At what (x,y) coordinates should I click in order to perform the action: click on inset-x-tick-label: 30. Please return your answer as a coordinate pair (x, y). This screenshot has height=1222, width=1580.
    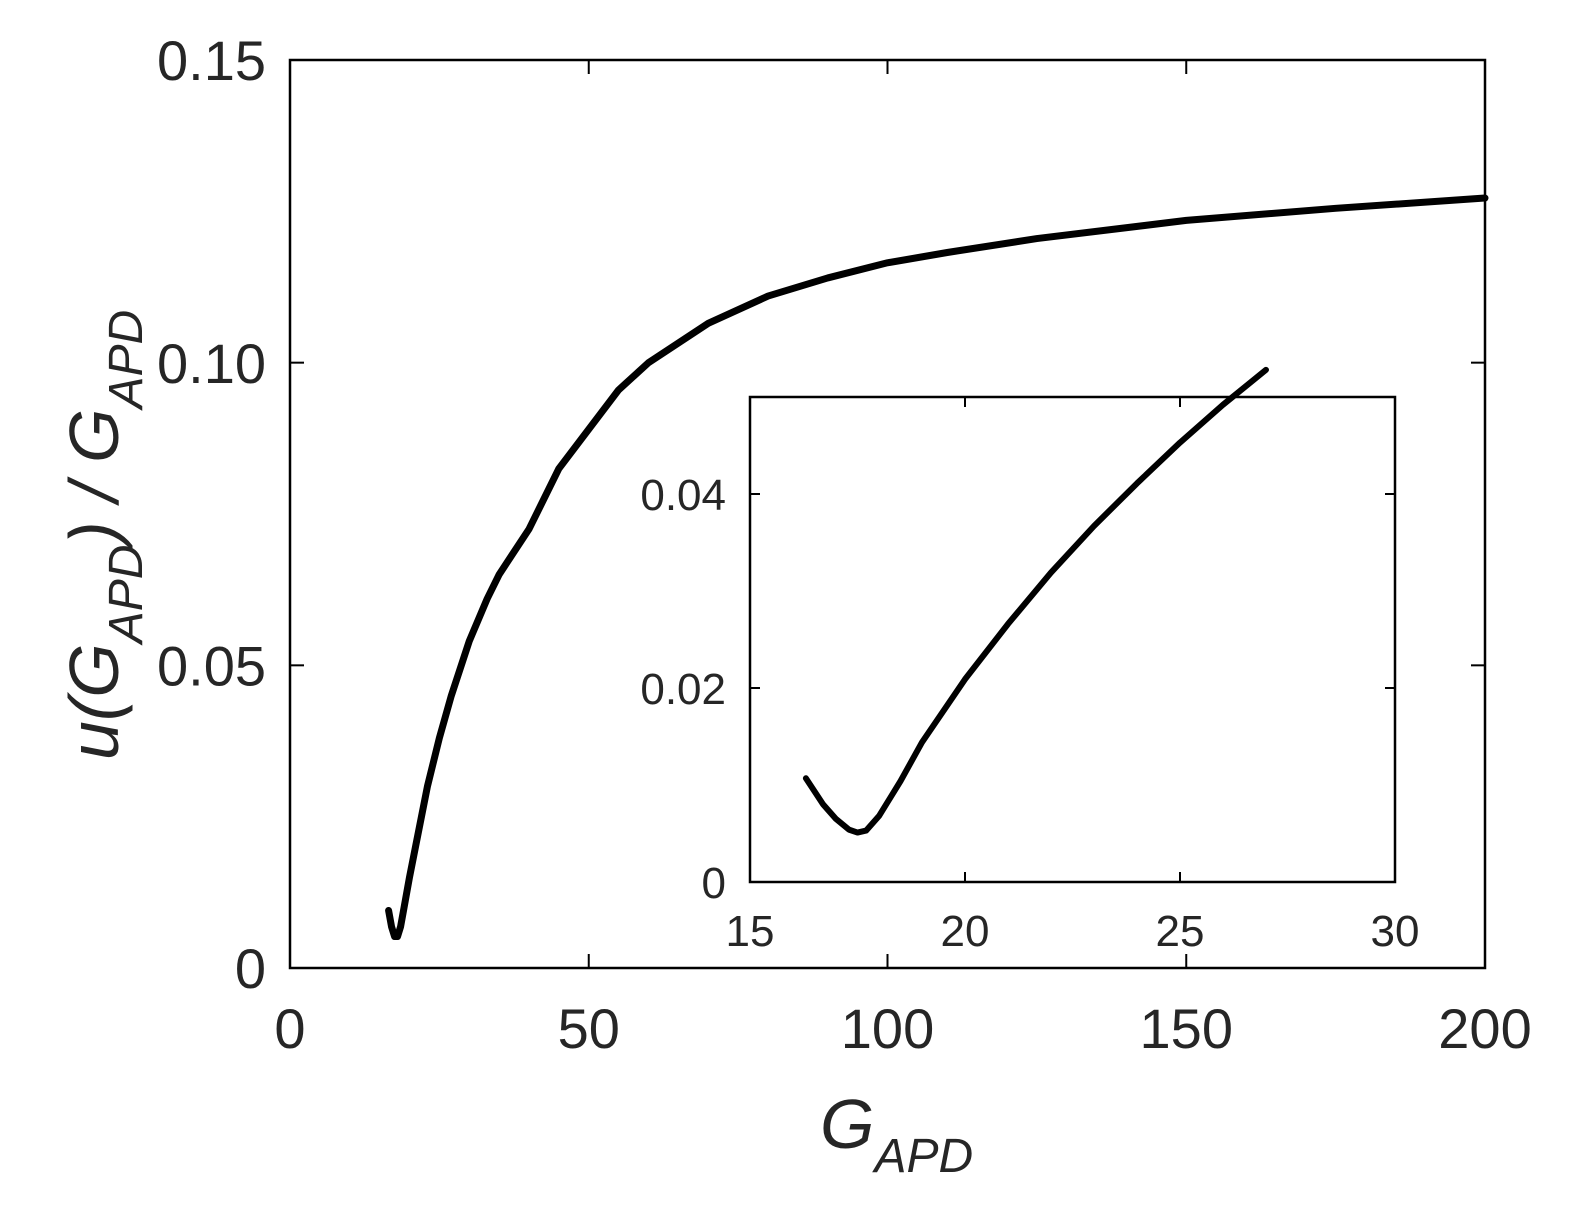
    Looking at the image, I should click on (1395, 931).